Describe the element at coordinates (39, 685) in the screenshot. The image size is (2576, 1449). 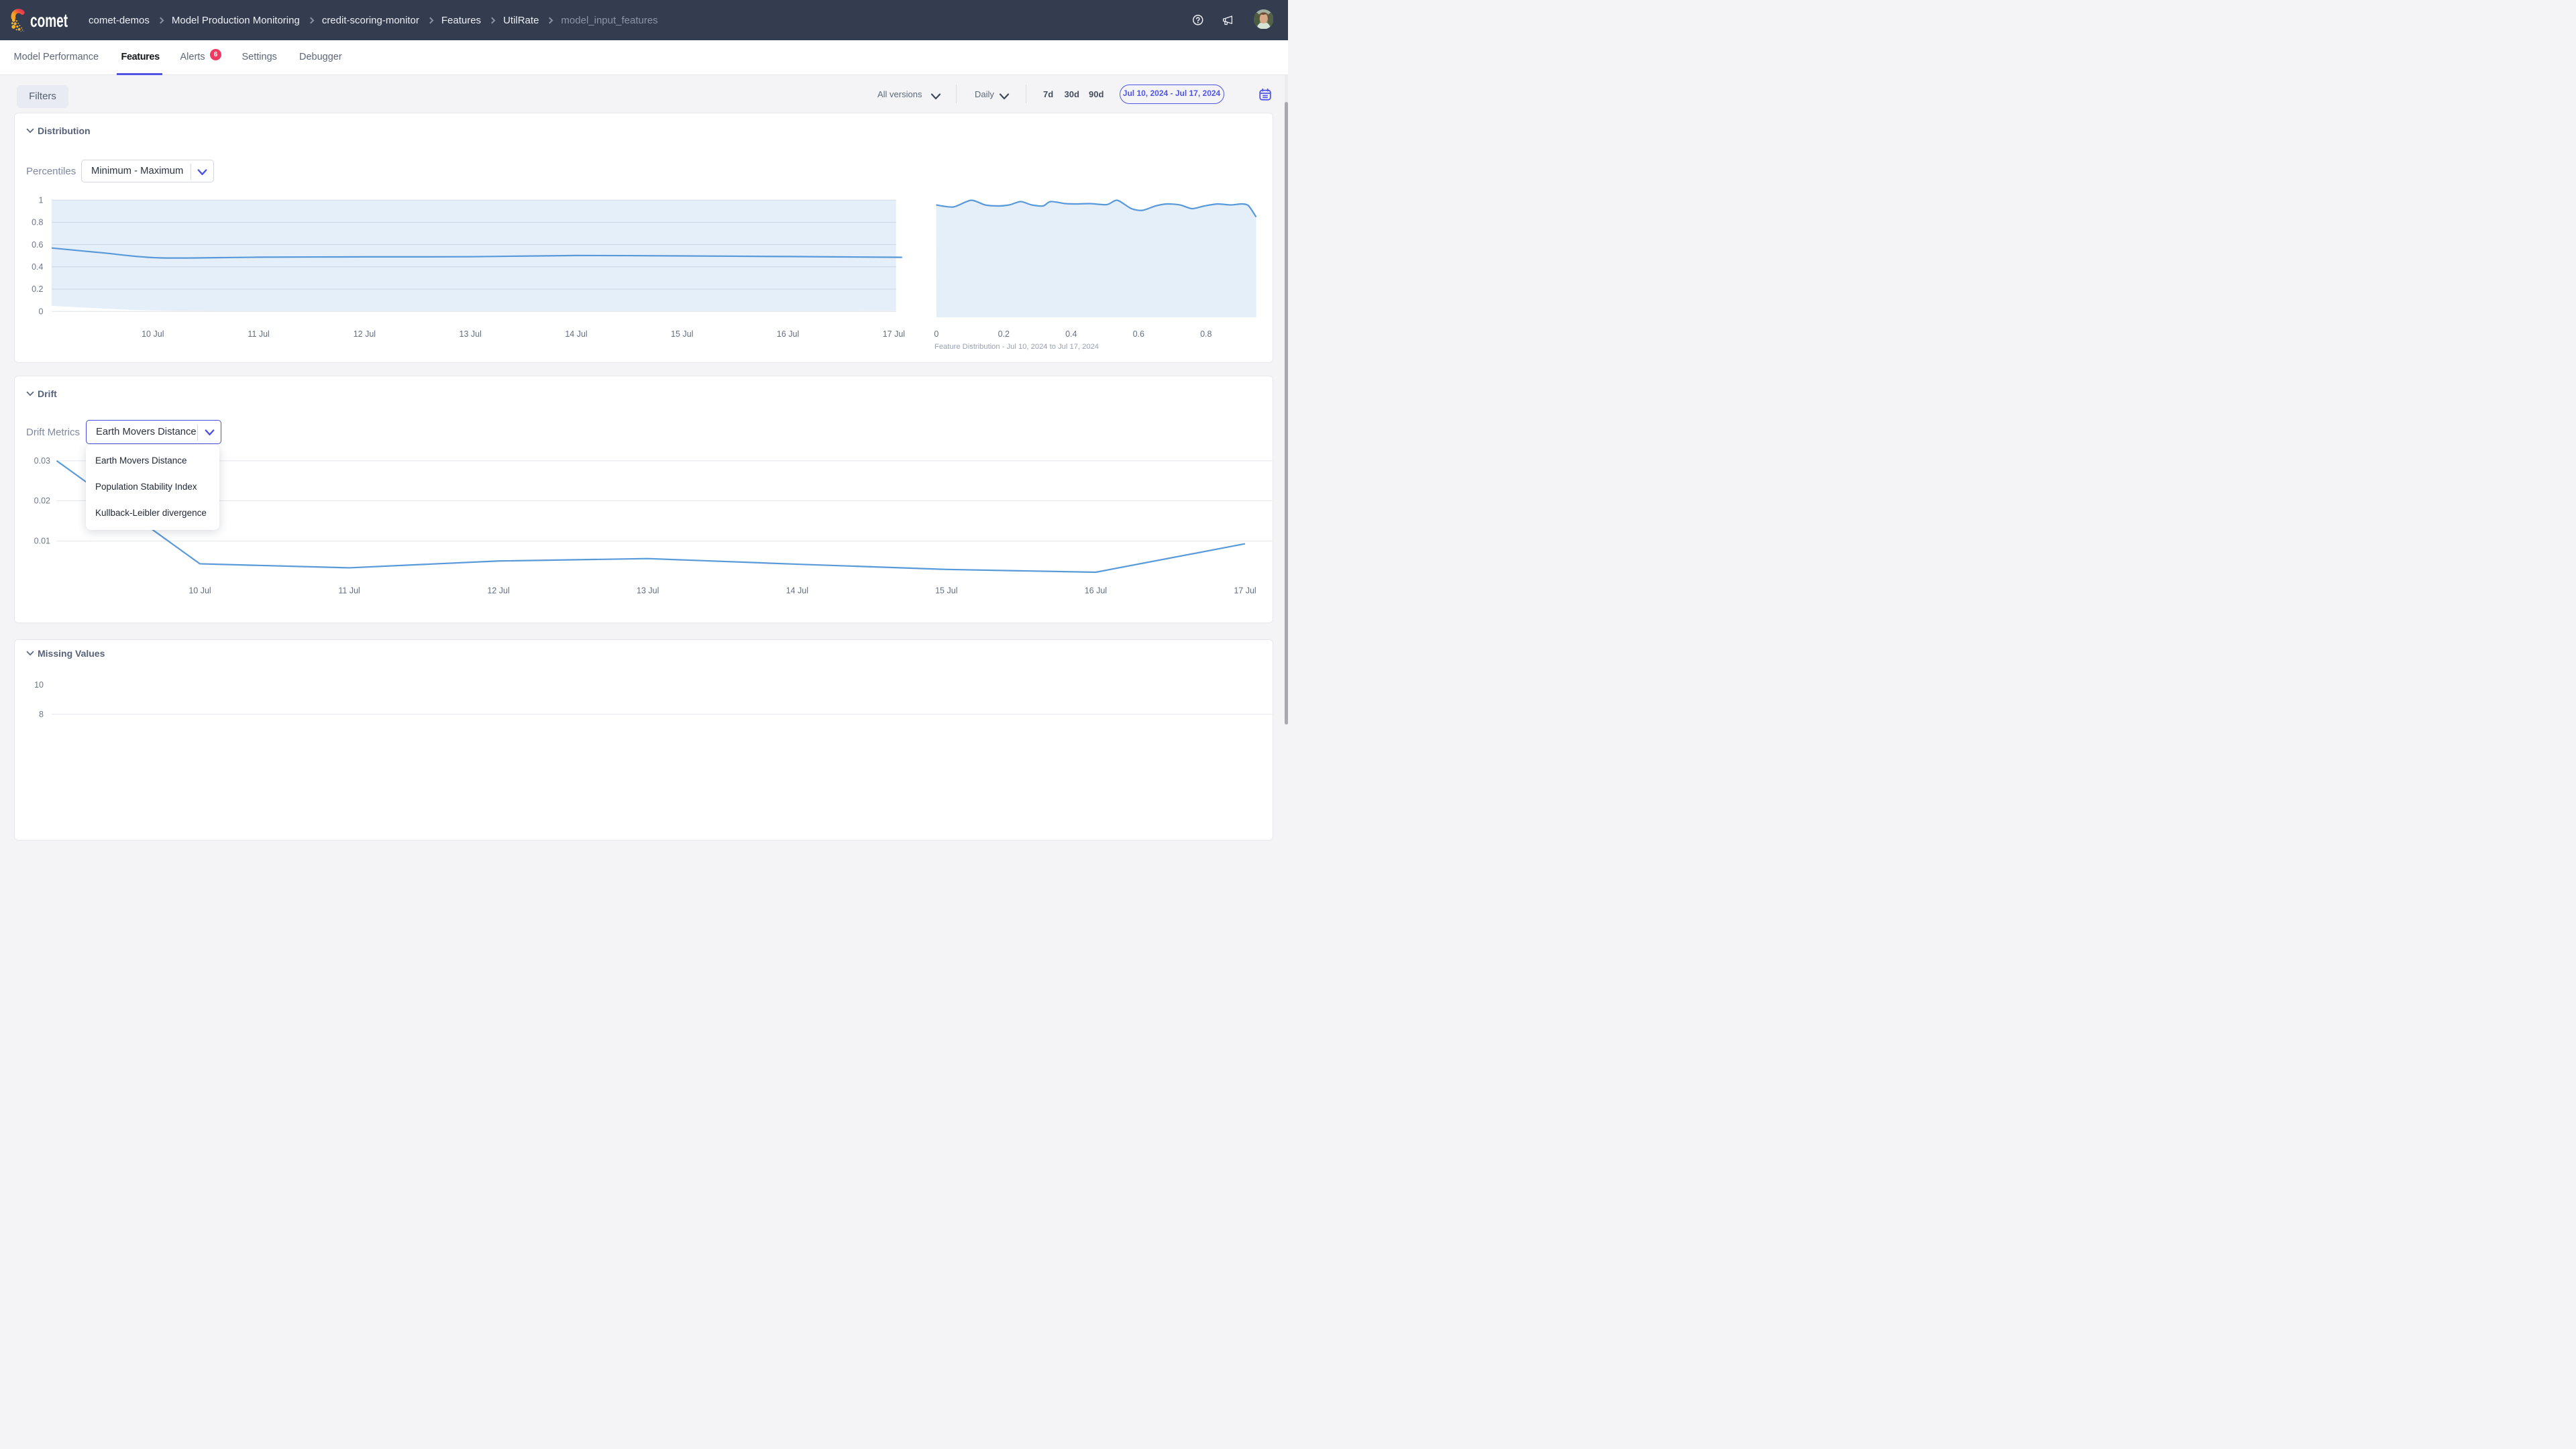
I see `svg-text: 10` at that location.